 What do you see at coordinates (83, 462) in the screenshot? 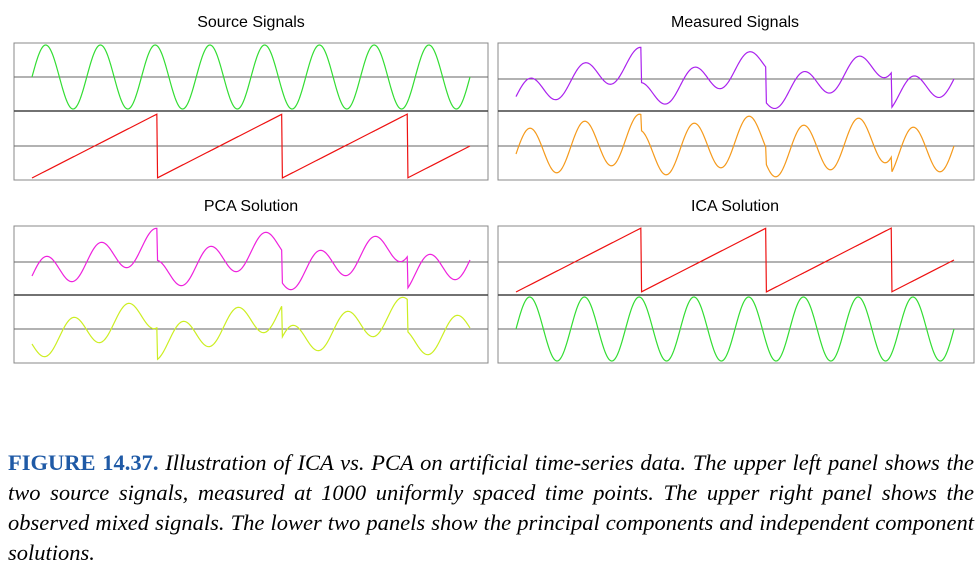
I see `figure-label: FIGURE 14.37.` at bounding box center [83, 462].